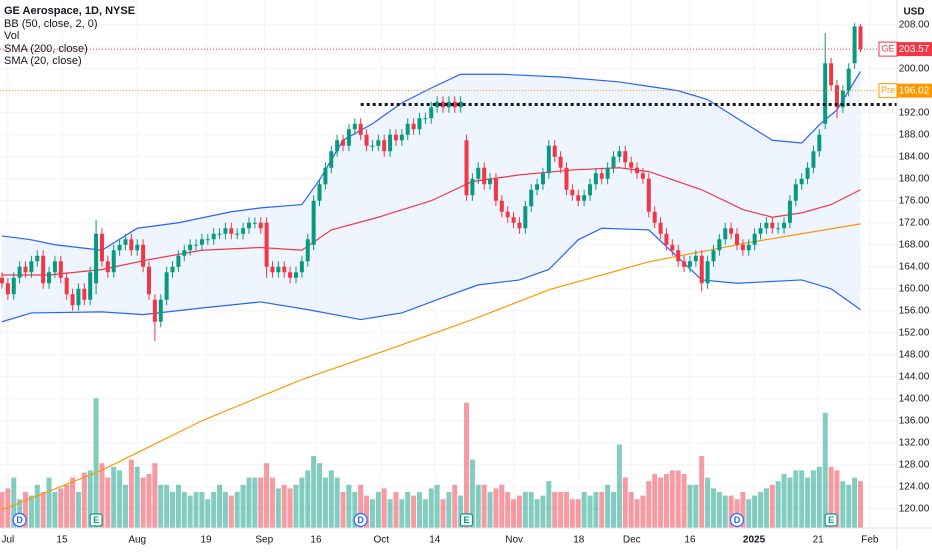 This screenshot has height=555, width=932. I want to click on y-tick-label: 180.00, so click(914, 178).